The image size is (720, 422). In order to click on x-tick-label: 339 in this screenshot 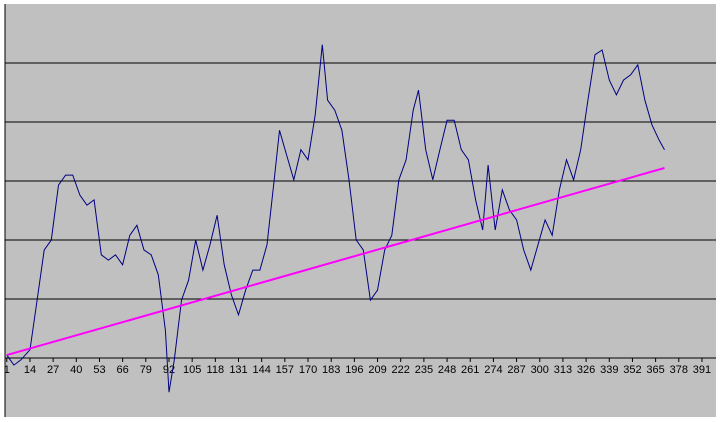, I will do `click(609, 370)`.